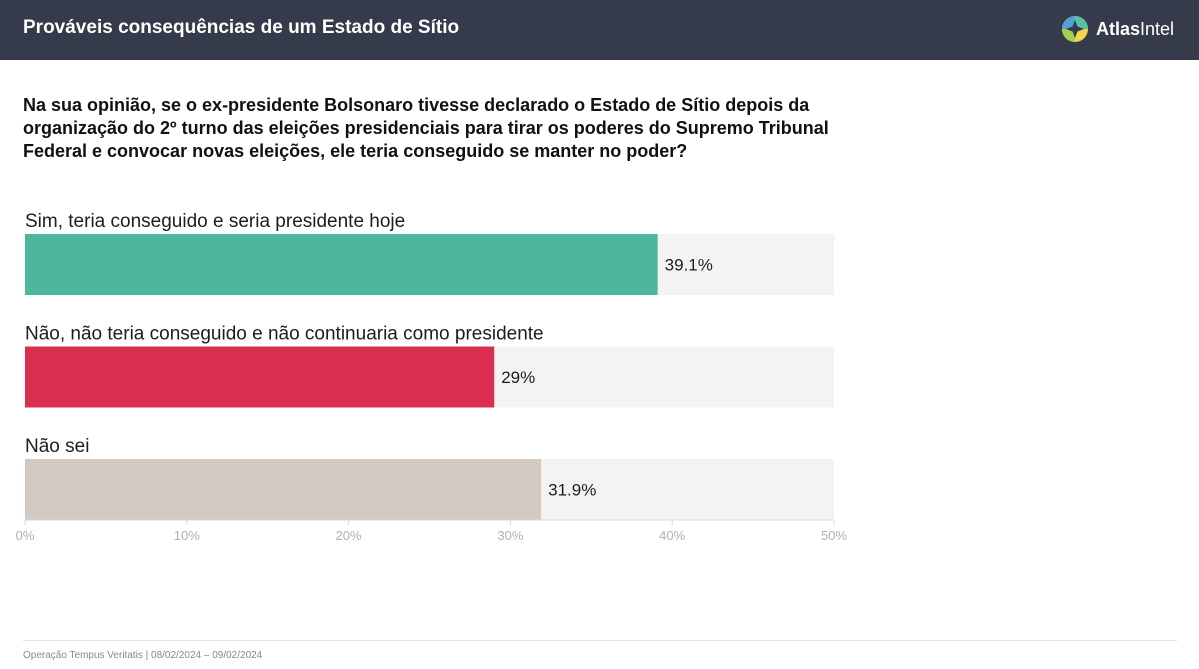 The image size is (1199, 669). Describe the element at coordinates (572, 490) in the screenshot. I see `value-label: 31.9%` at that location.